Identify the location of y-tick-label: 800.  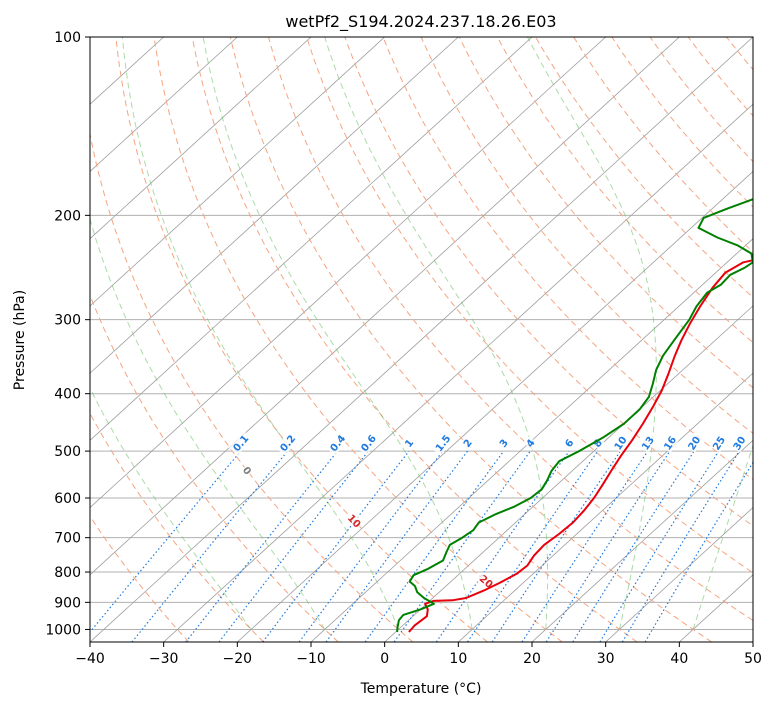
(67, 573).